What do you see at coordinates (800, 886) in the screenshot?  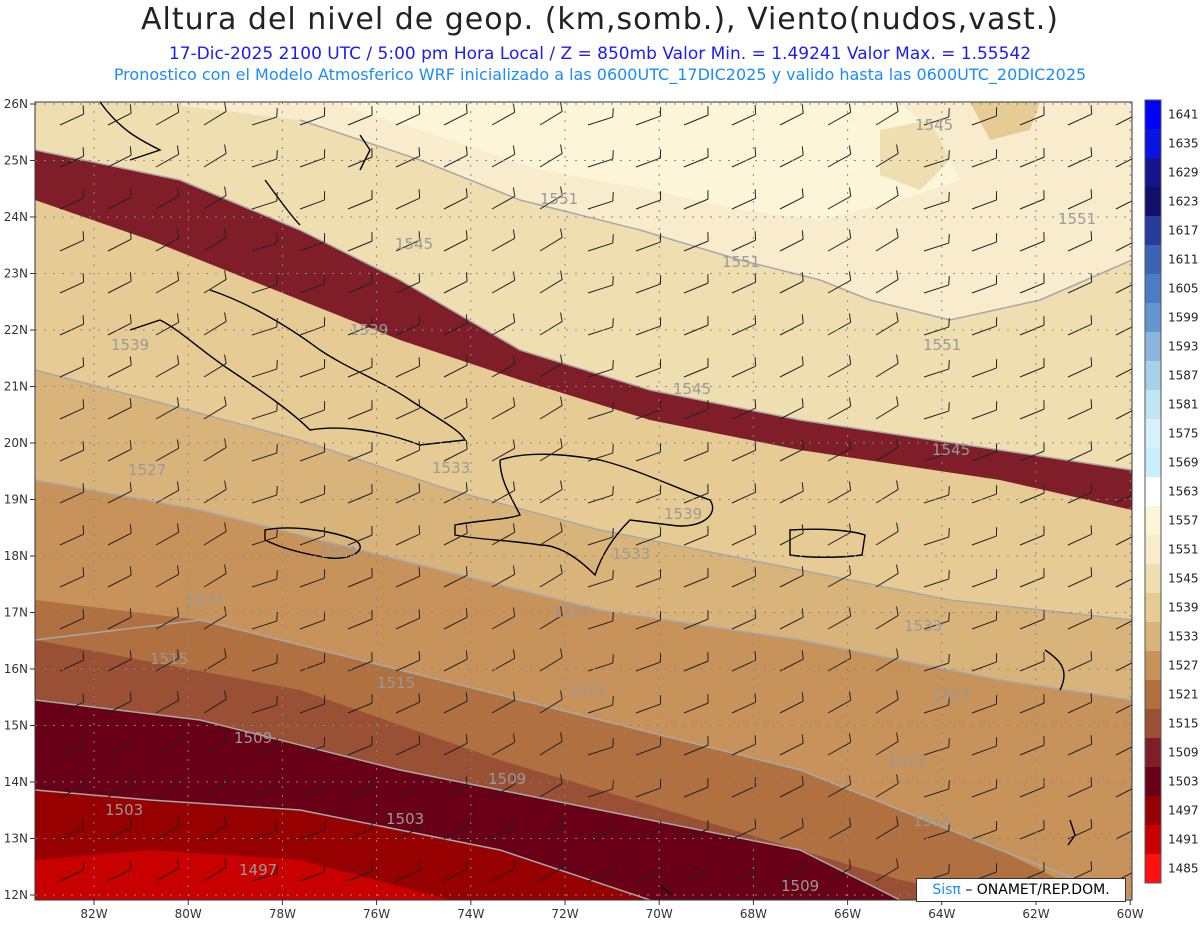 I see `contour-label: 1509` at bounding box center [800, 886].